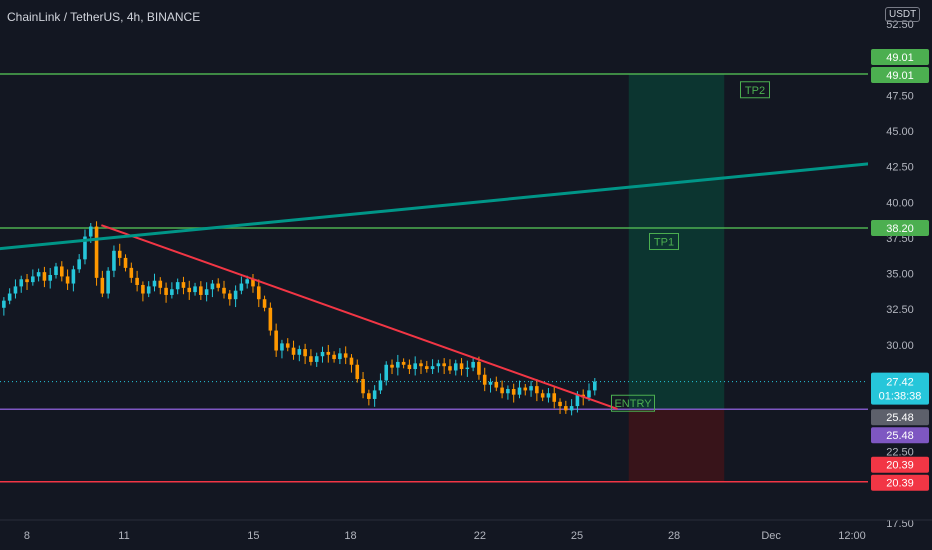 This screenshot has width=932, height=550. I want to click on current-price-tag, so click(900, 388).